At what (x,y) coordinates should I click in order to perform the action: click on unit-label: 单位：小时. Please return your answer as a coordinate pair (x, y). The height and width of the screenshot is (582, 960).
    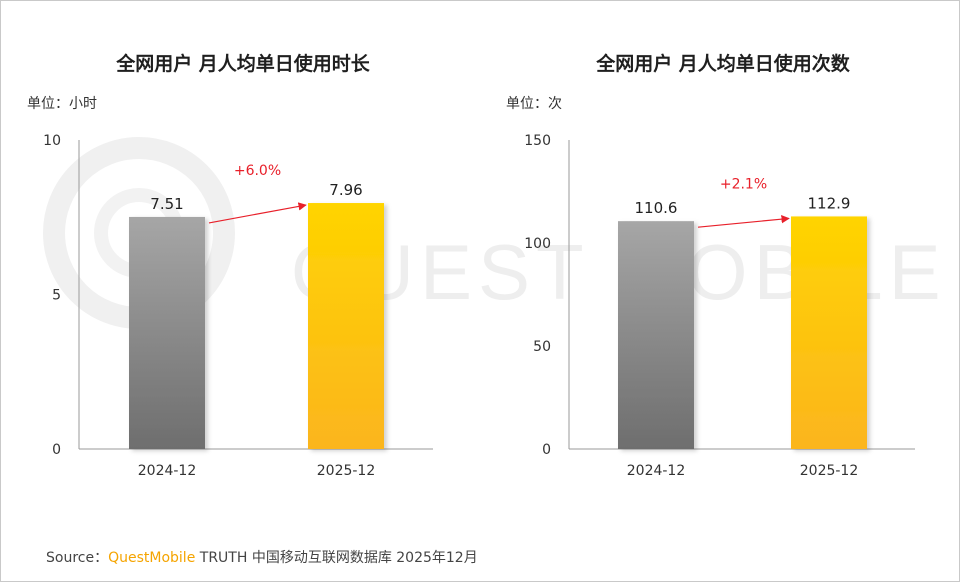
    Looking at the image, I should click on (62, 104).